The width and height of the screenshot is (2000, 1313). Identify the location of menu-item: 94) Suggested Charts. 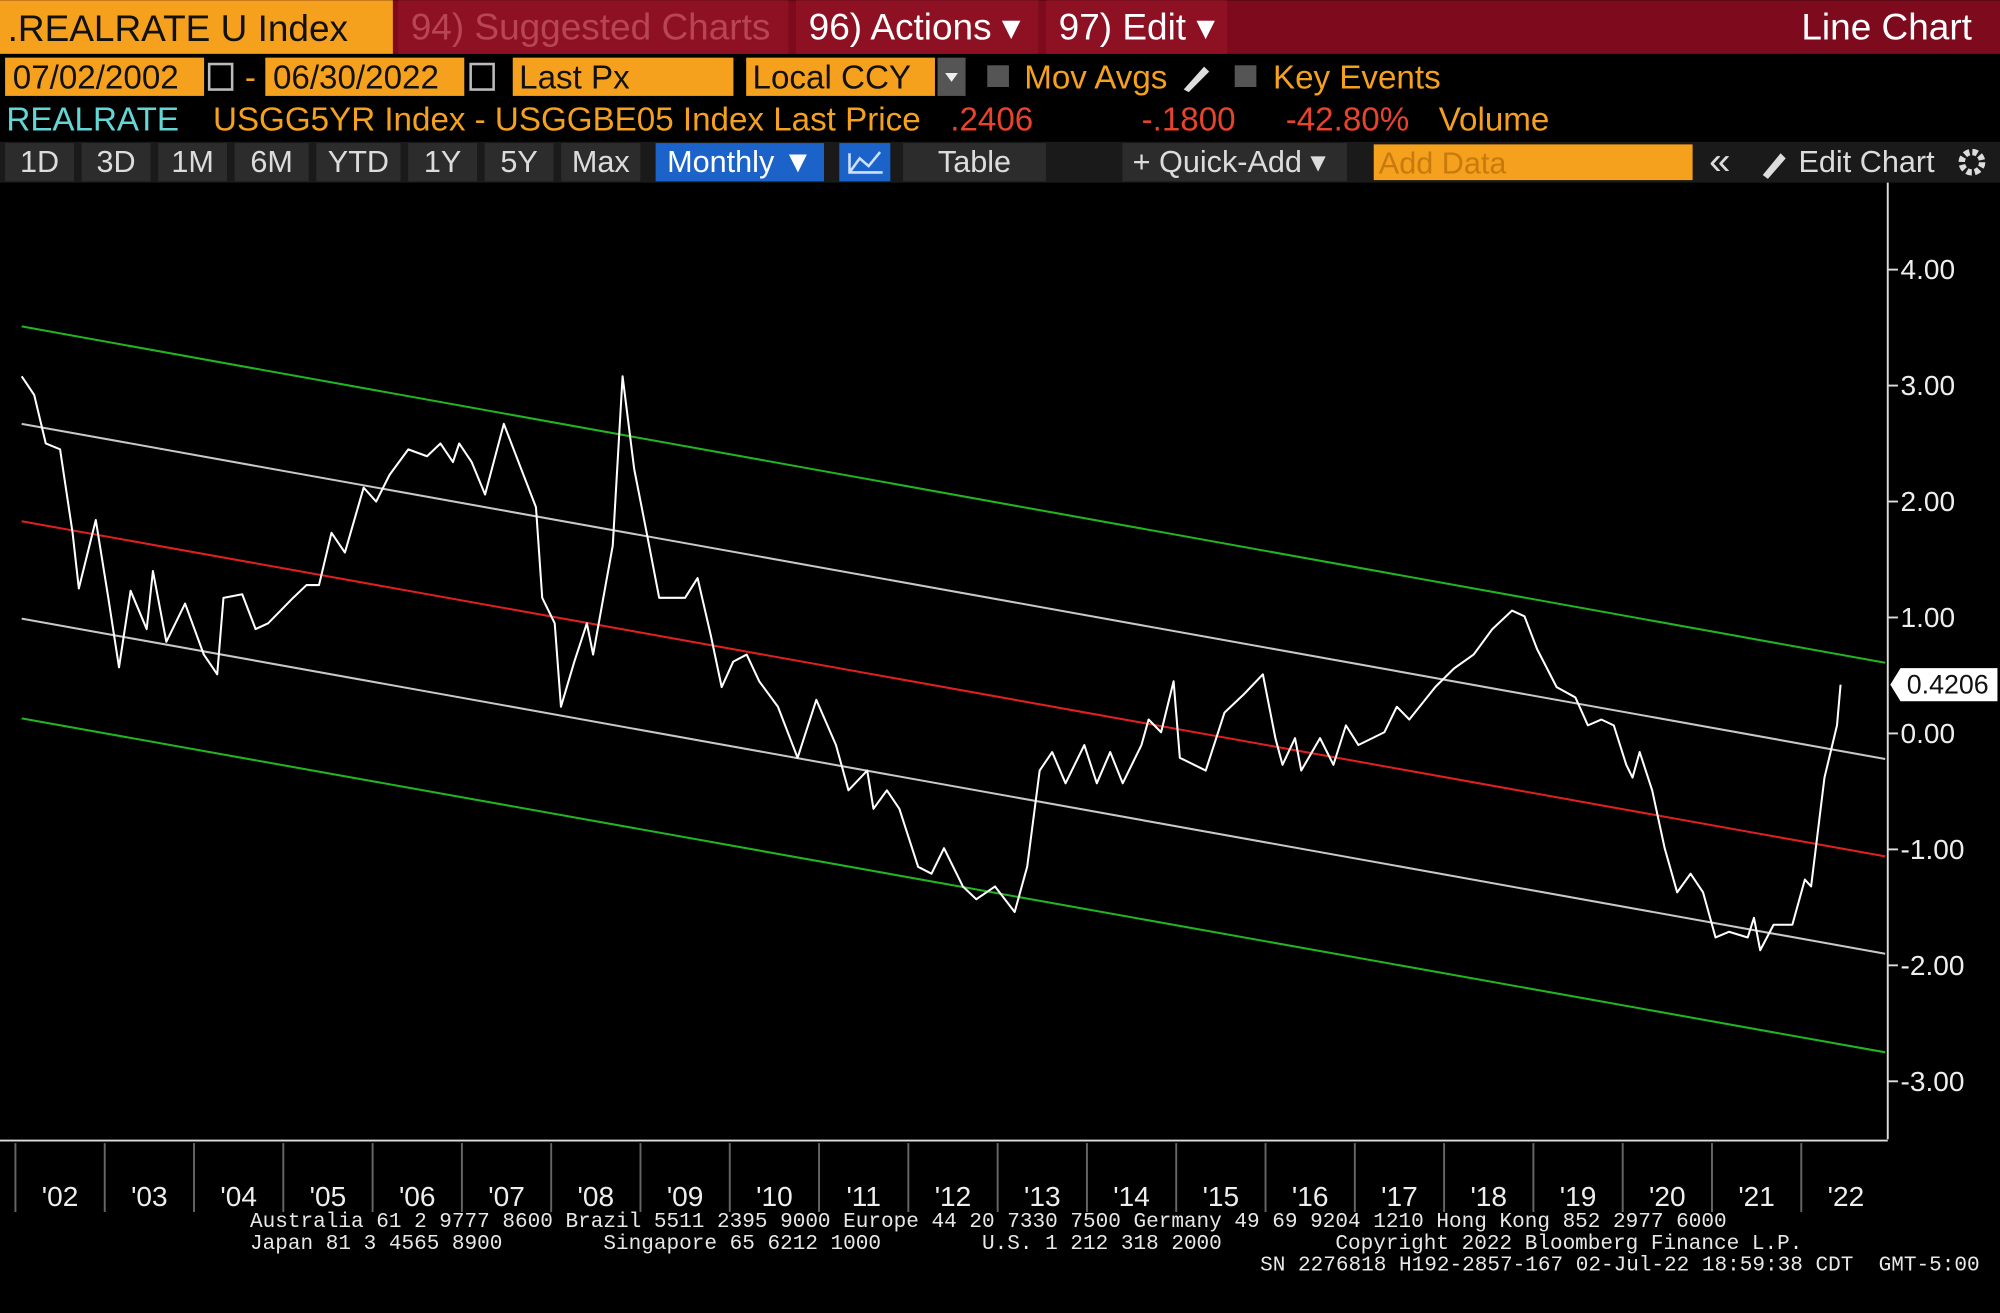
(591, 27).